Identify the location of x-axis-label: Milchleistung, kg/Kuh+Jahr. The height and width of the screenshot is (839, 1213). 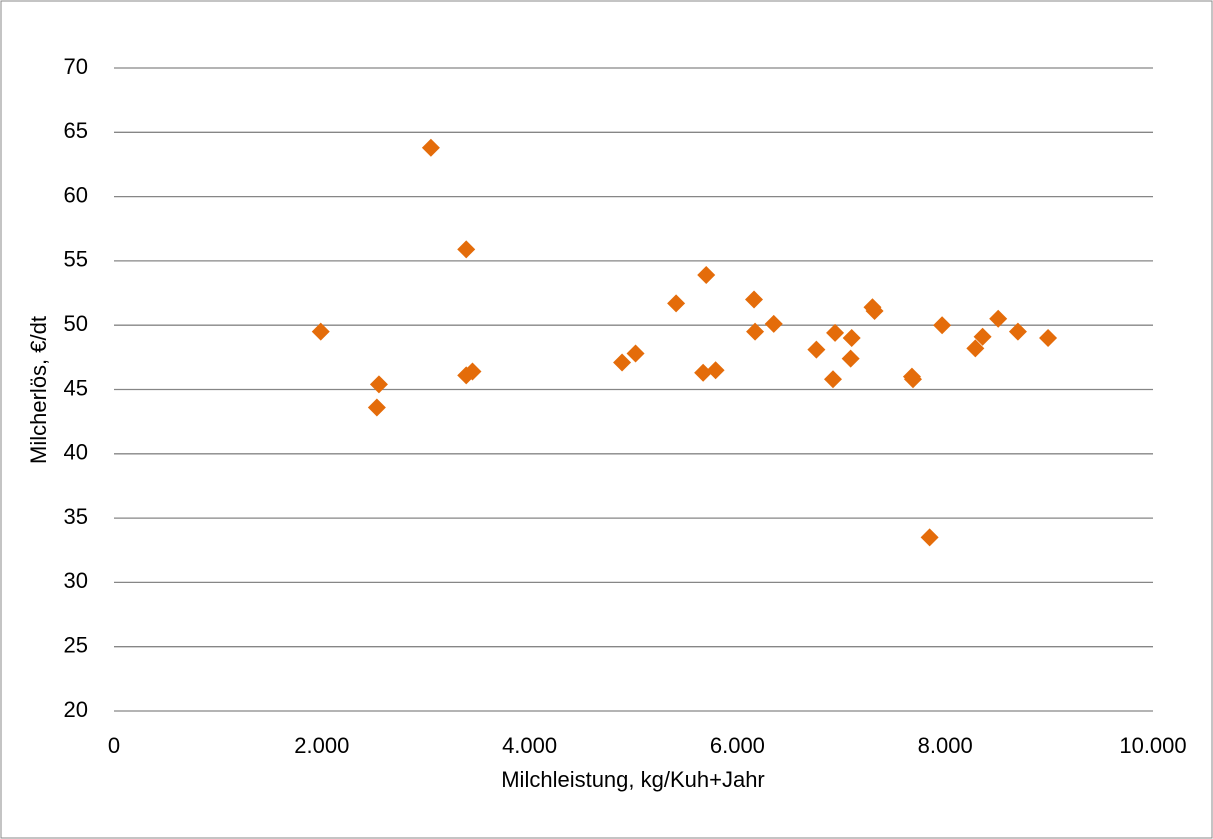
(633, 779).